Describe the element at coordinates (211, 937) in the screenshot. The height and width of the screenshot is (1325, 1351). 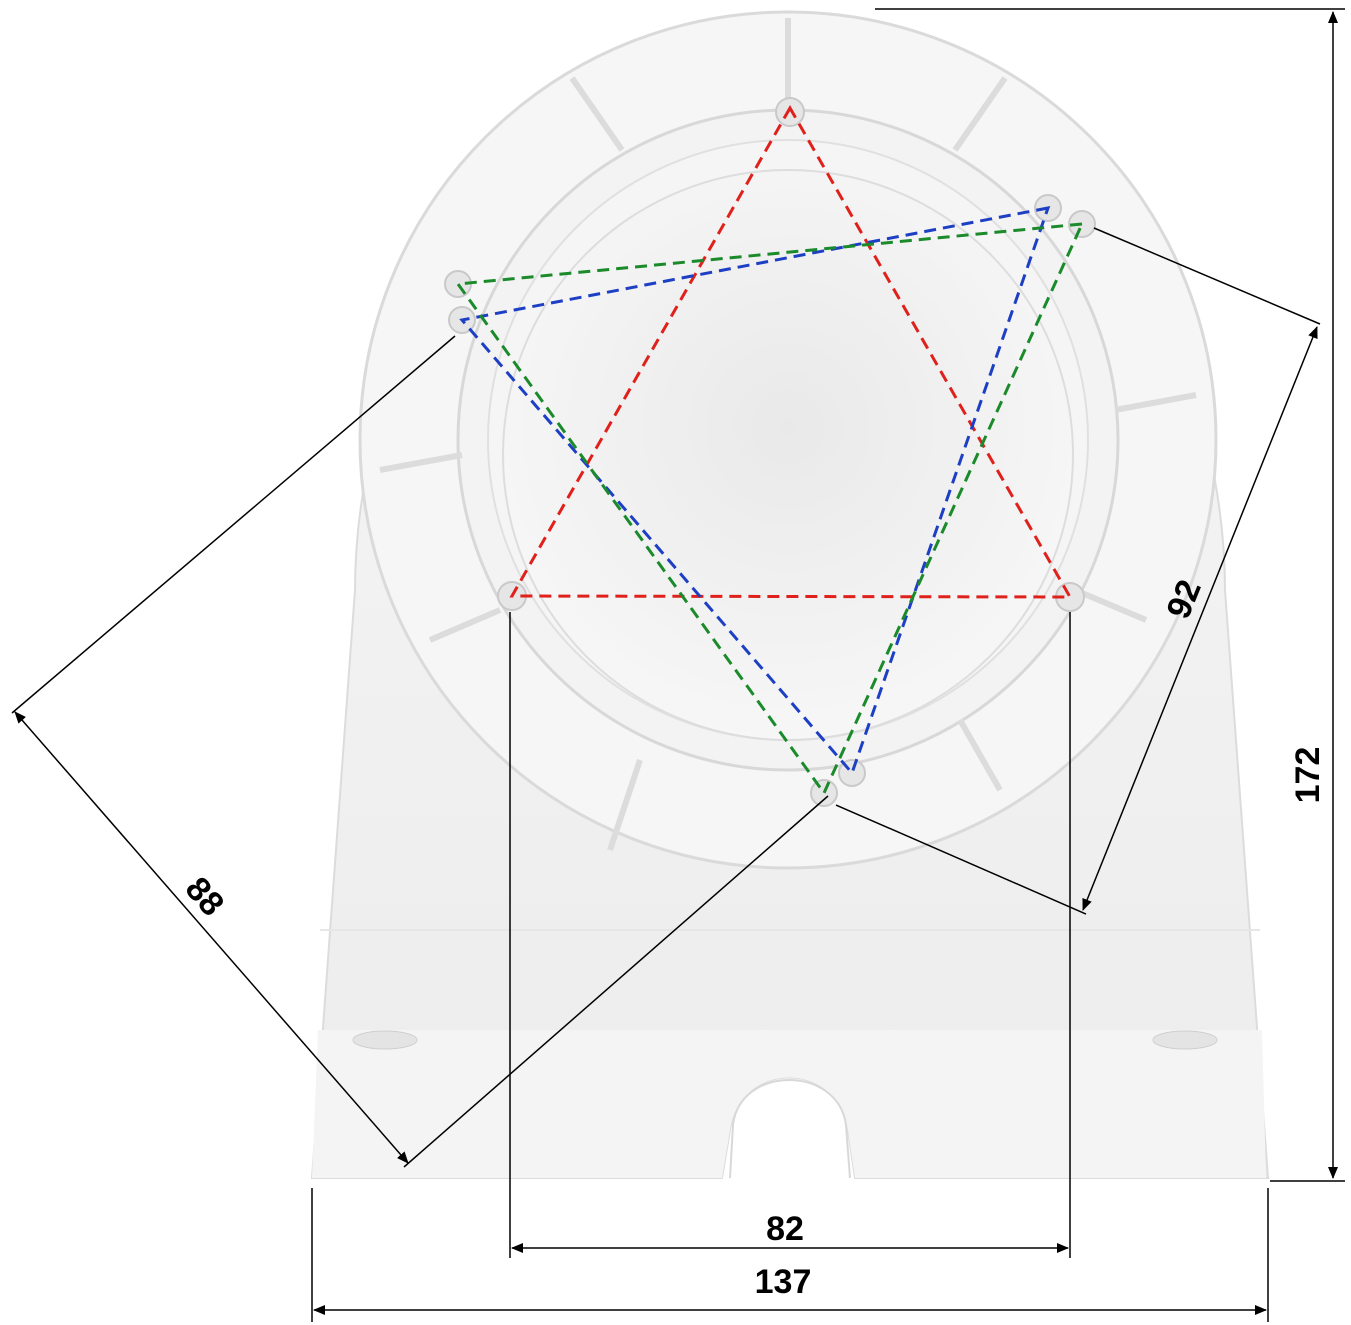
I see `green-dimension-line` at that location.